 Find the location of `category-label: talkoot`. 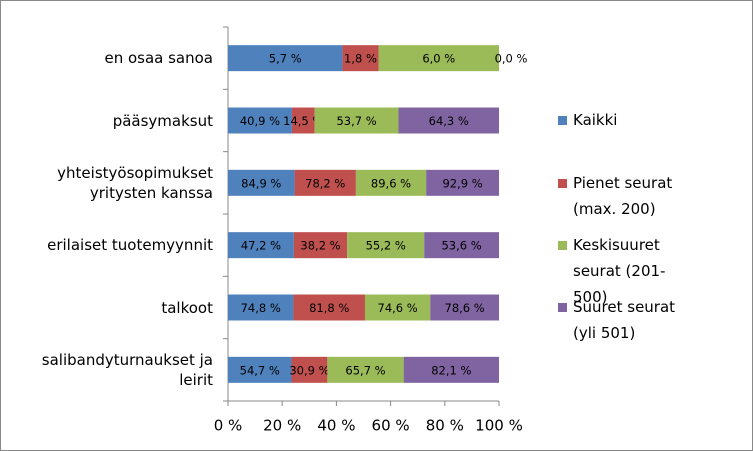

category-label: talkoot is located at coordinates (187, 307).